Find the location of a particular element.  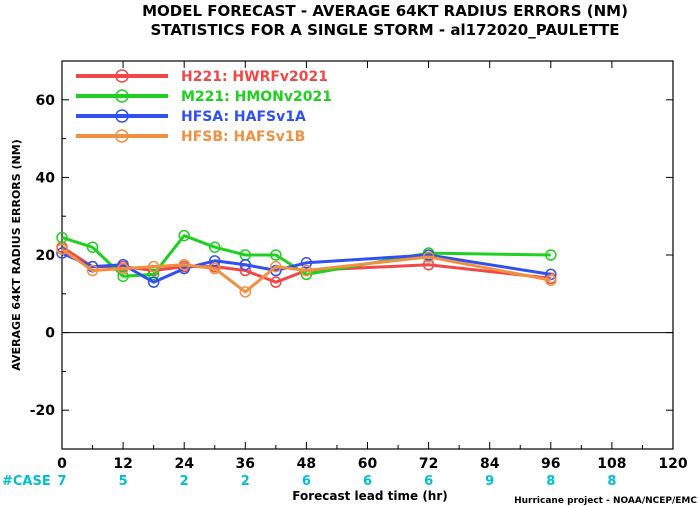

legend-label: H221: HWRFv2021 is located at coordinates (254, 77).